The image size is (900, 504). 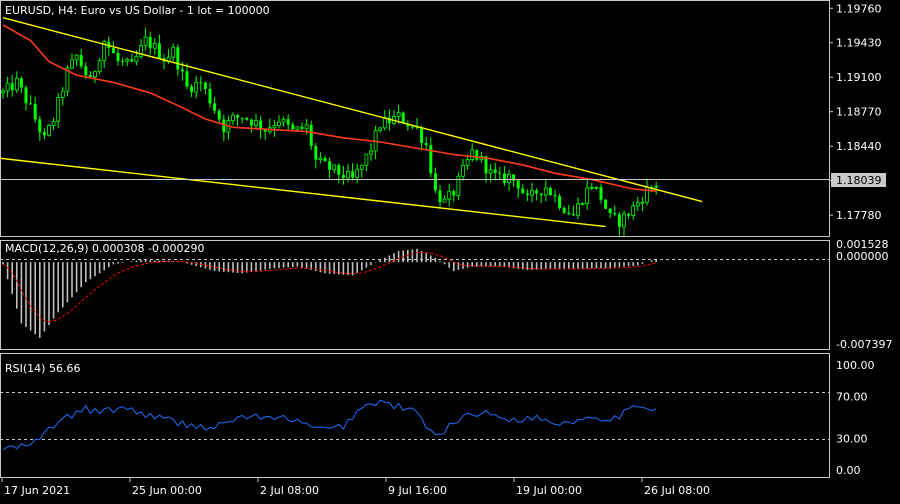 I want to click on price-tick-label: 1.19100, so click(x=859, y=77).